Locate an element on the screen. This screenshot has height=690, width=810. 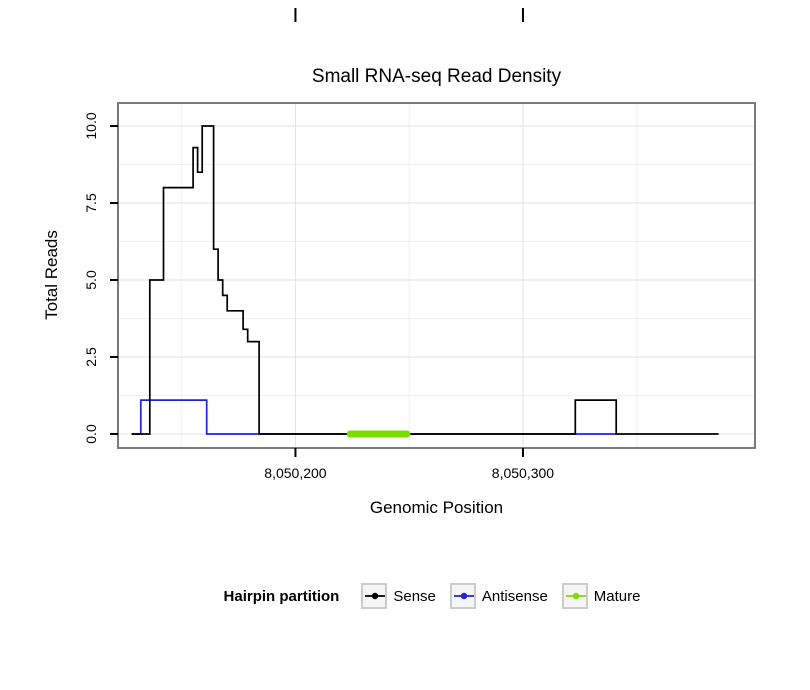
legend-key-sense is located at coordinates (374, 596).